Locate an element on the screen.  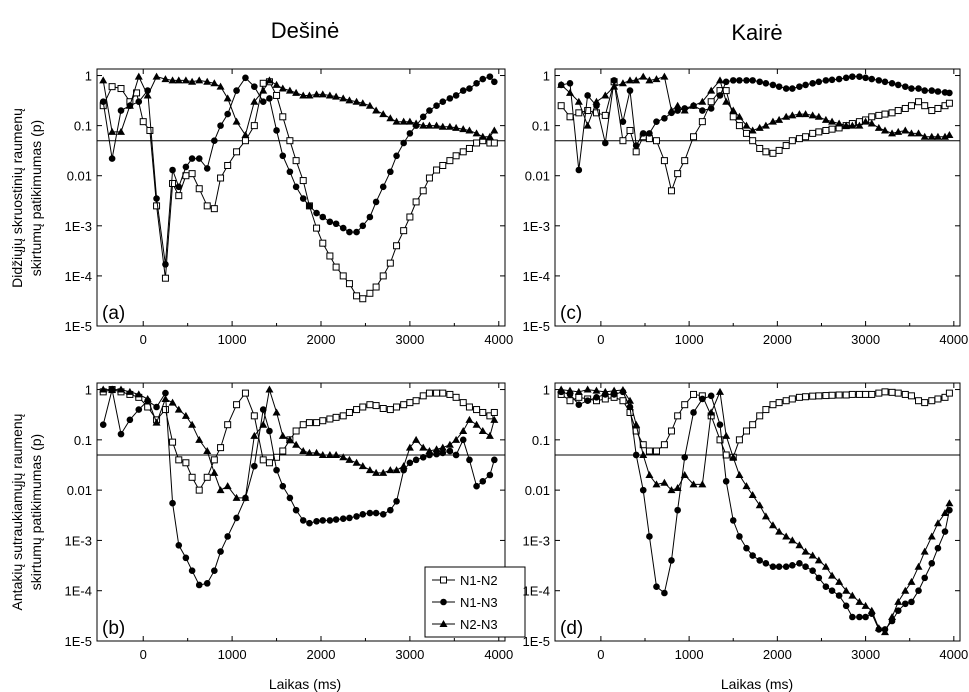
y-tick-label: 1 is located at coordinates (88, 390).